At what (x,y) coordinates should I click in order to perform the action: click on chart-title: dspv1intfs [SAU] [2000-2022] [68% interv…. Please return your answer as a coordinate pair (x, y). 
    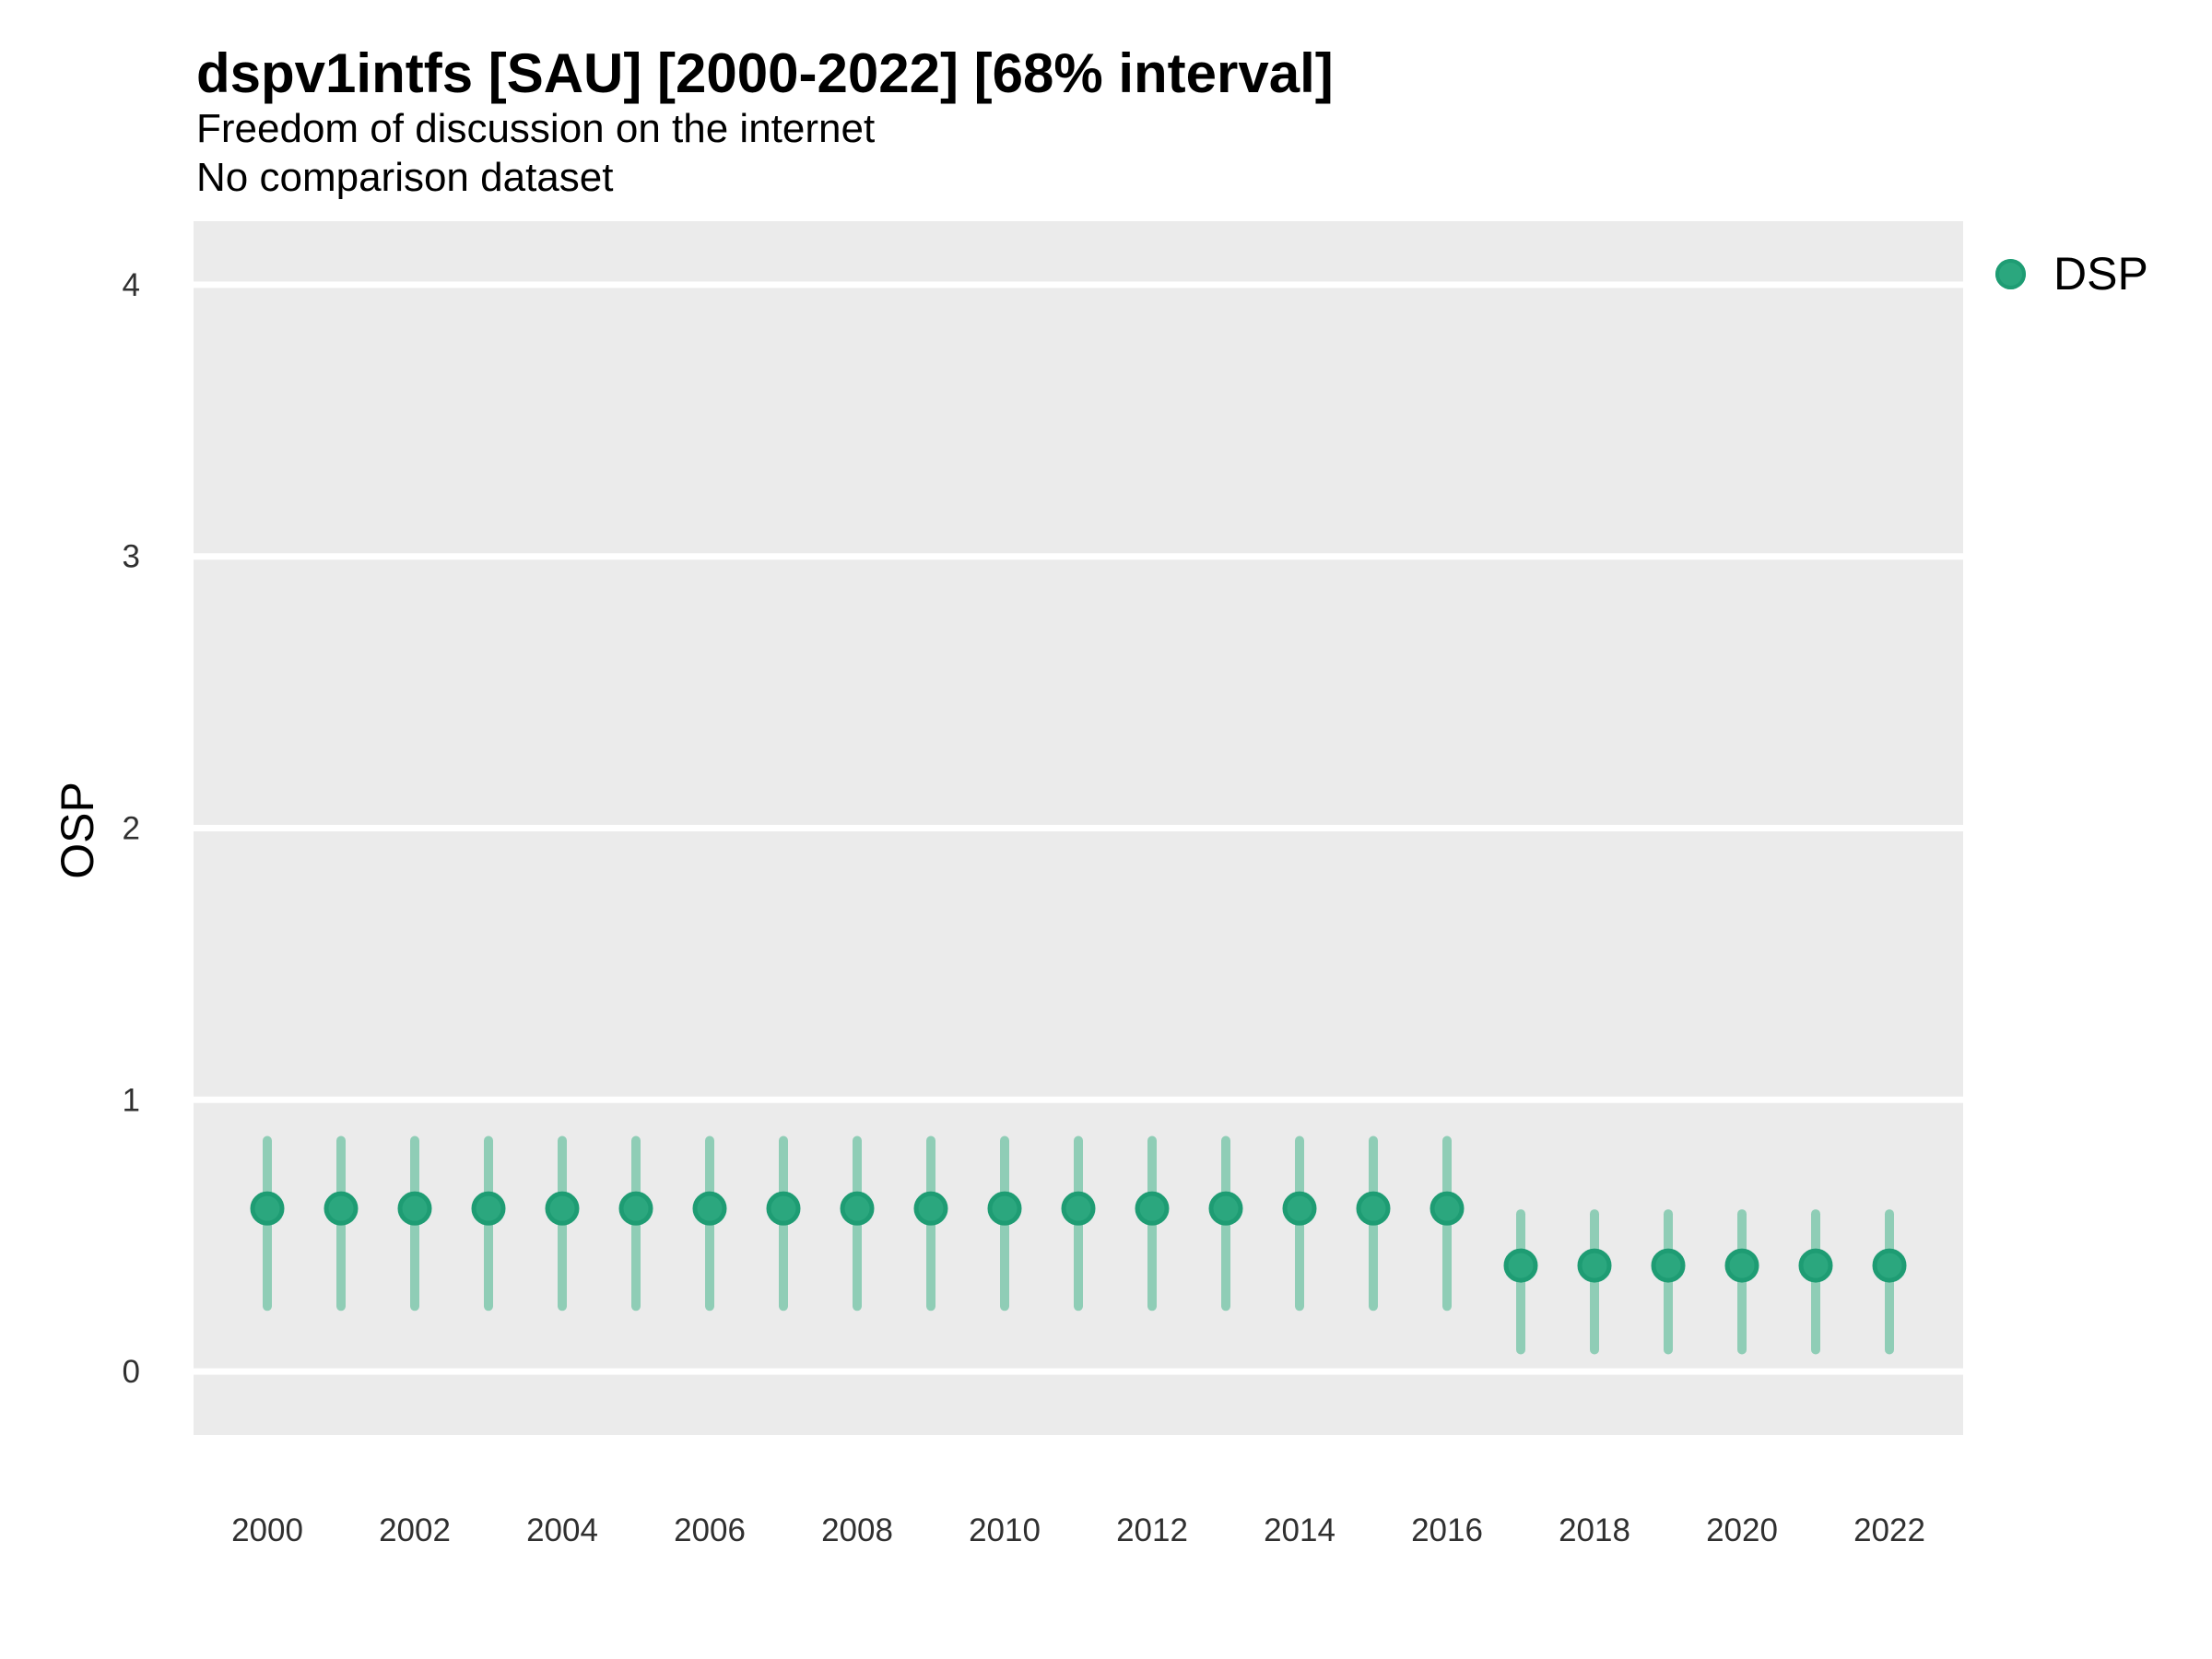
    Looking at the image, I should click on (765, 73).